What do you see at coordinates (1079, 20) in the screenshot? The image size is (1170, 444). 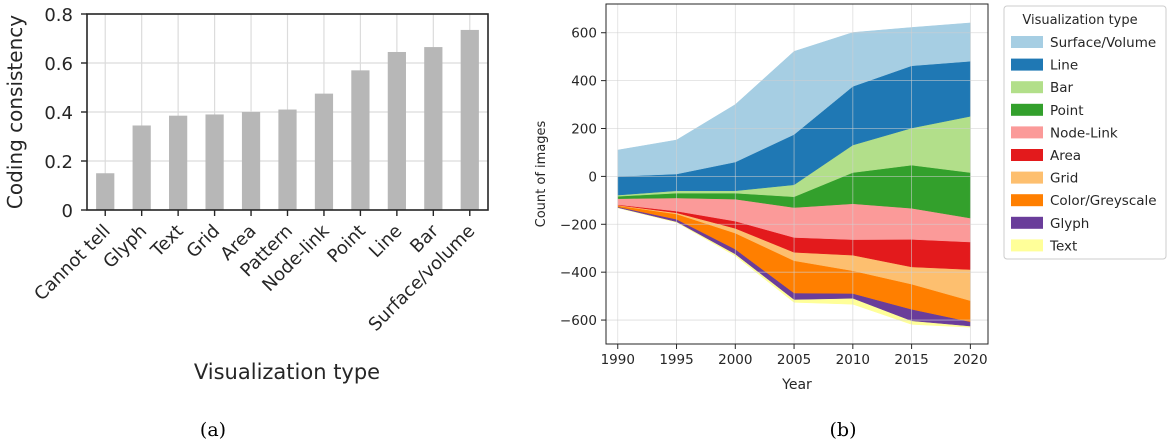 I see `legend-title: Visualization type` at bounding box center [1079, 20].